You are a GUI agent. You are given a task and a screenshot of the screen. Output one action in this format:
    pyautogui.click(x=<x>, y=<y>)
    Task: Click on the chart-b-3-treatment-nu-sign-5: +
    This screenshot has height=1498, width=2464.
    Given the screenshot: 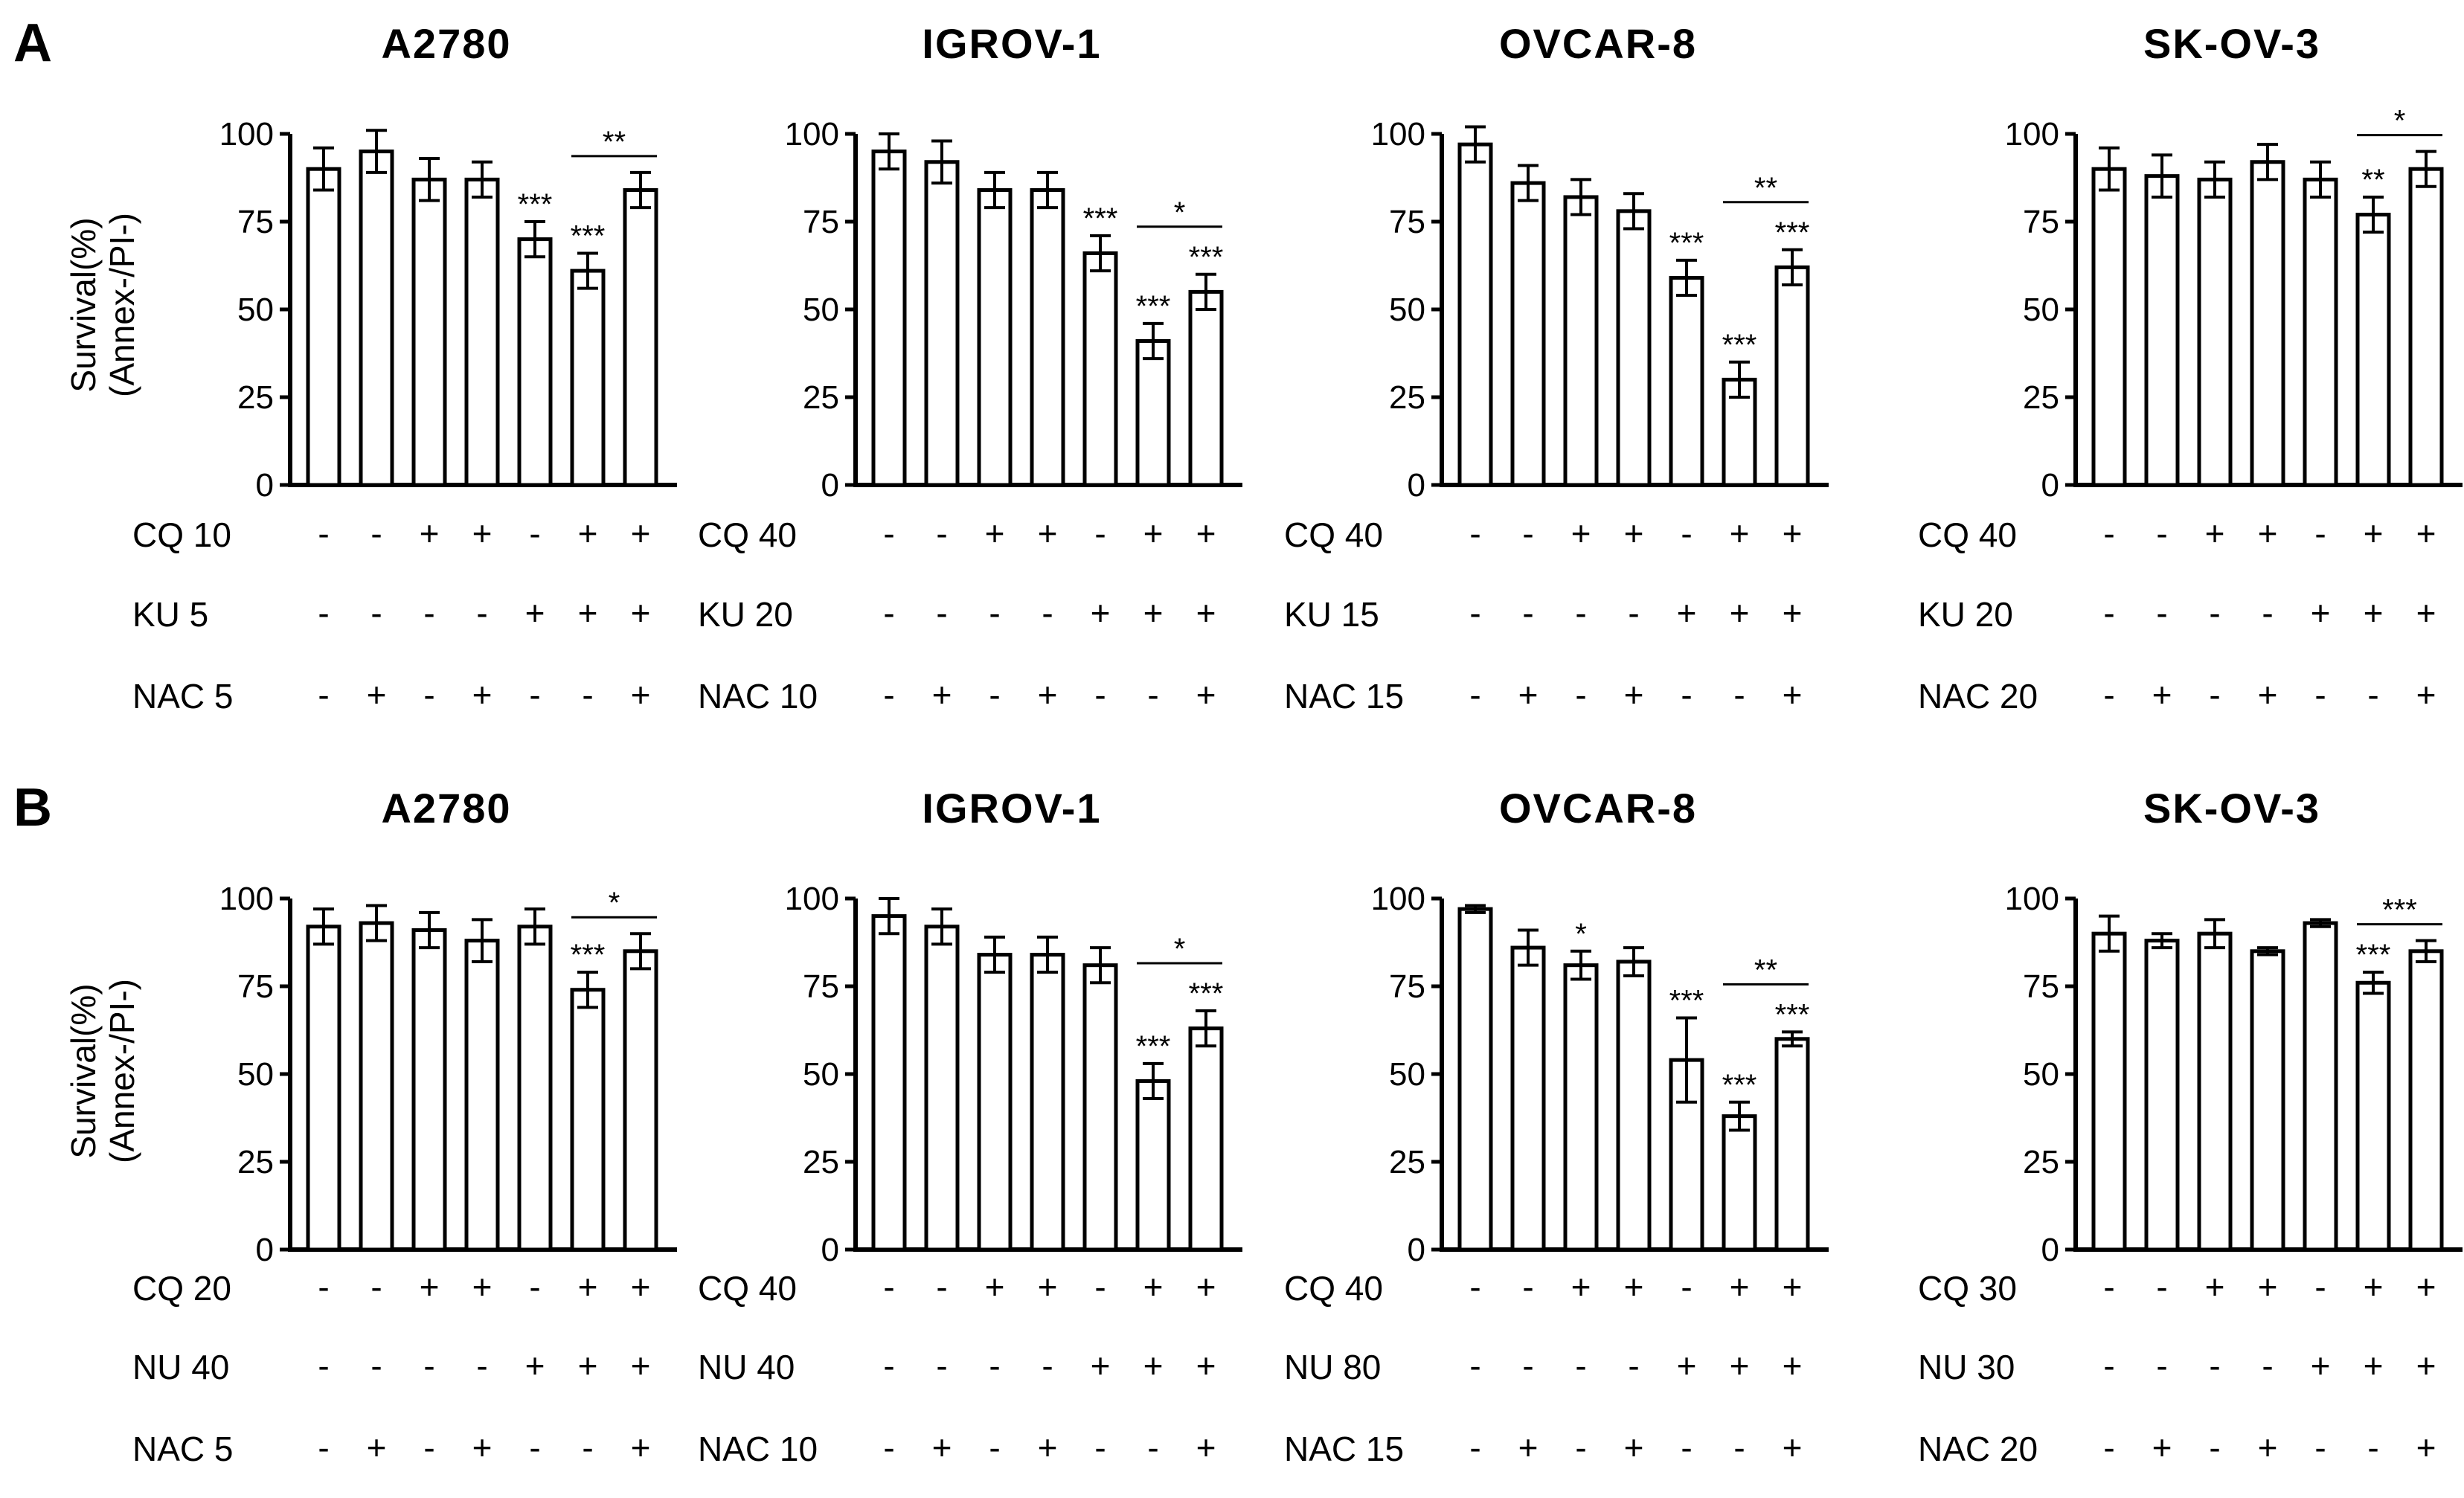 What is the action you would take?
    pyautogui.click(x=1687, y=1365)
    